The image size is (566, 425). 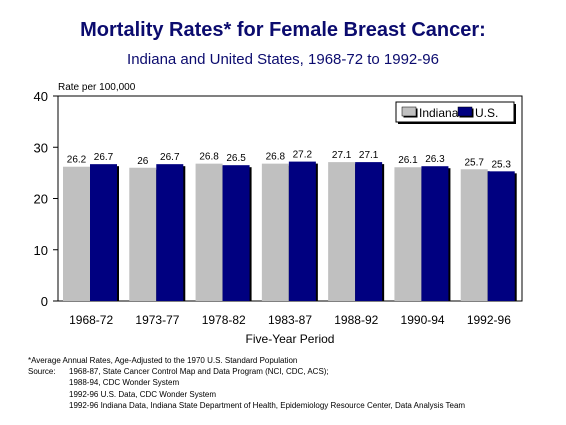 I want to click on legend-label: Indiana, so click(x=439, y=113).